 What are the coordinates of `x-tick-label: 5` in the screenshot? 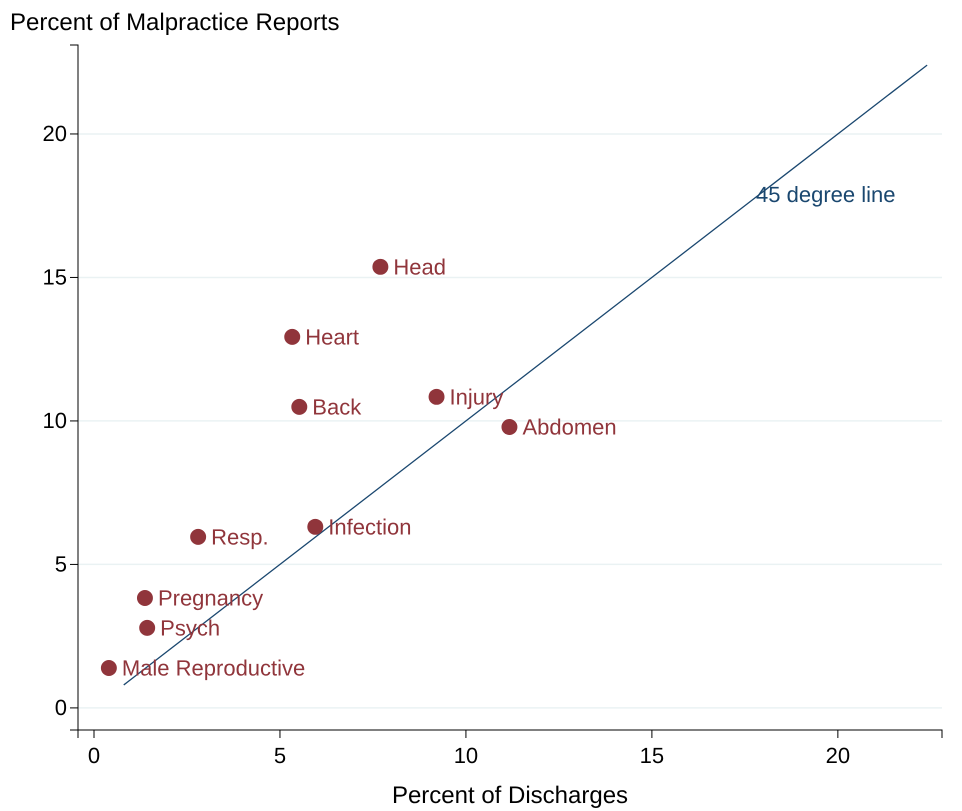 It's located at (280, 755).